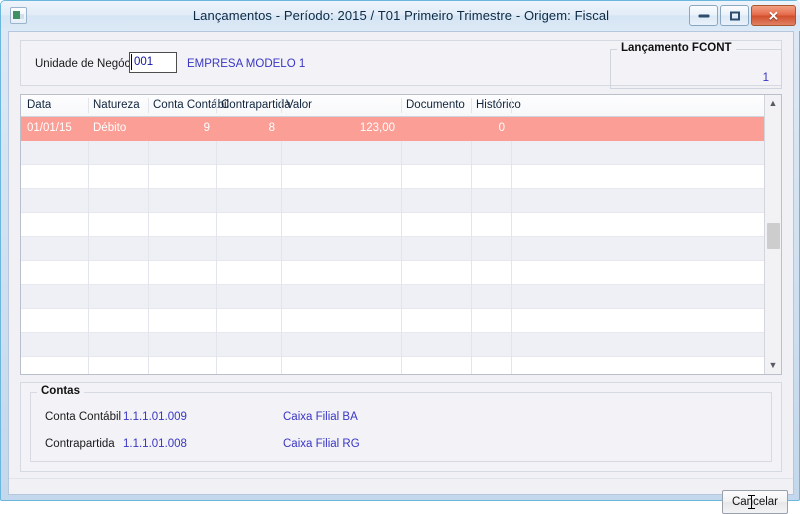 Image resolution: width=800 pixels, height=514 pixels. What do you see at coordinates (498, 105) in the screenshot?
I see `grid-column-header: Histórico` at bounding box center [498, 105].